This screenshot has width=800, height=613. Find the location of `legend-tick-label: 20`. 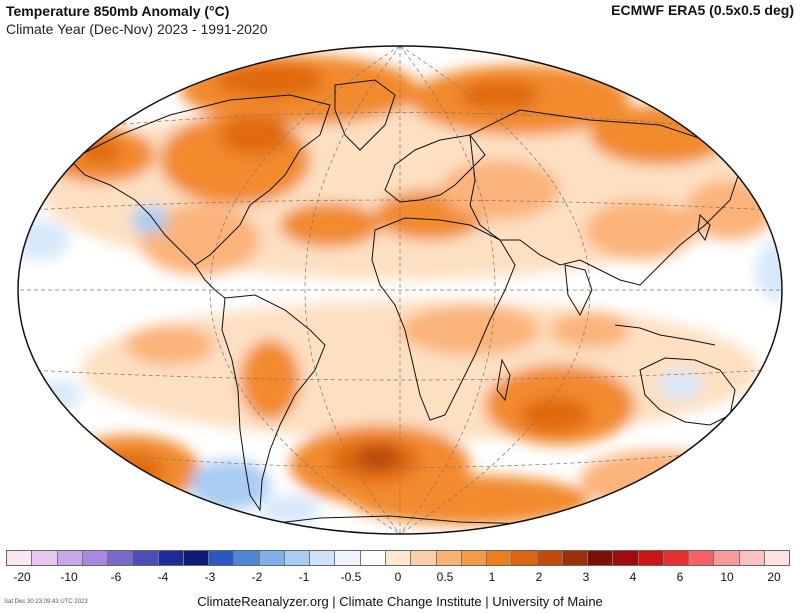

legend-tick-label: 20 is located at coordinates (774, 577).